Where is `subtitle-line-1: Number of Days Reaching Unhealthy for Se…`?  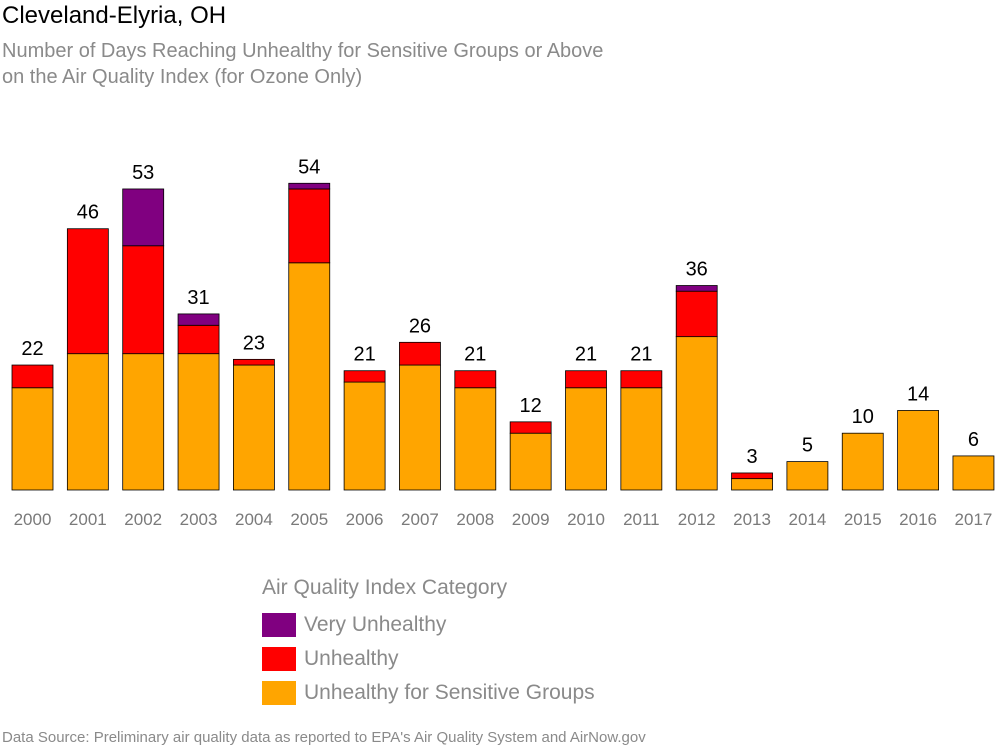
subtitle-line-1: Number of Days Reaching Unhealthy for Se… is located at coordinates (303, 51).